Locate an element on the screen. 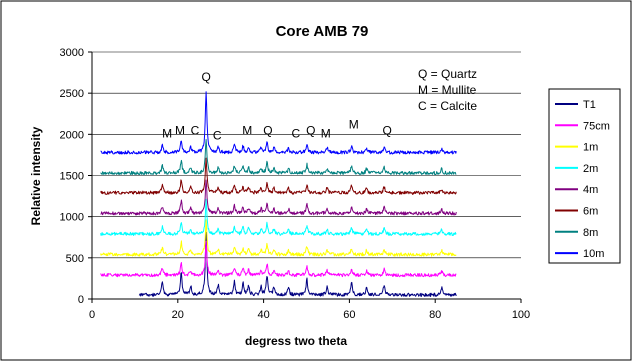 The height and width of the screenshot is (361, 632). x-tick-label: 60 is located at coordinates (349, 315).